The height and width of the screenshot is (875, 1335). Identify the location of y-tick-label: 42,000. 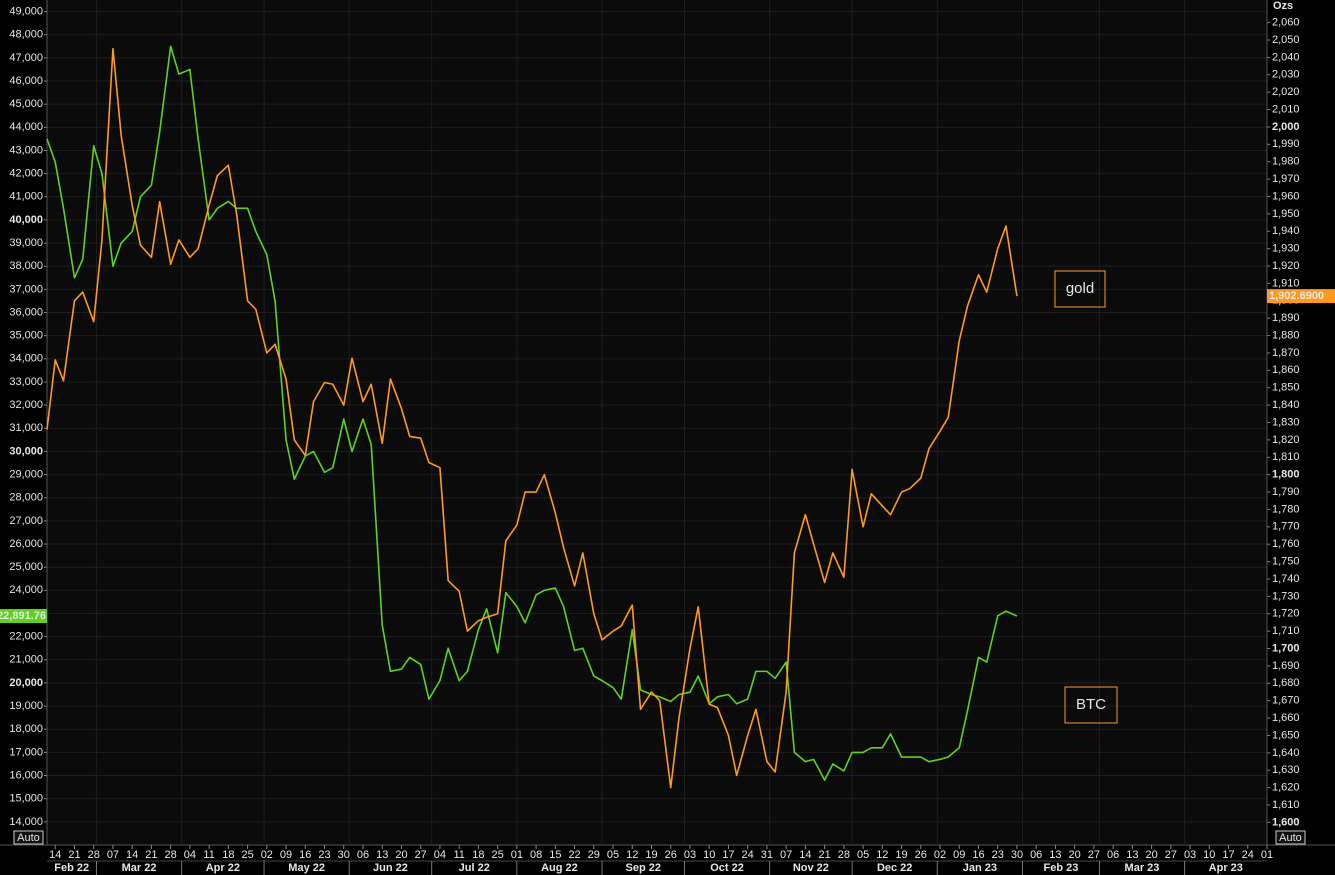
(26, 174).